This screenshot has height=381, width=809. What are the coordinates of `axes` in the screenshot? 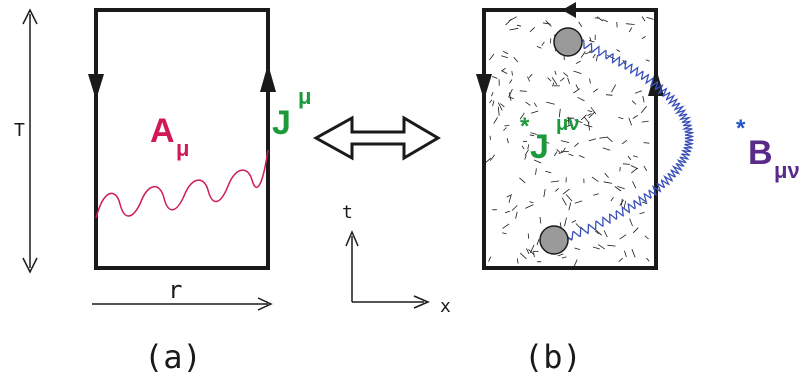 It's located at (387, 269).